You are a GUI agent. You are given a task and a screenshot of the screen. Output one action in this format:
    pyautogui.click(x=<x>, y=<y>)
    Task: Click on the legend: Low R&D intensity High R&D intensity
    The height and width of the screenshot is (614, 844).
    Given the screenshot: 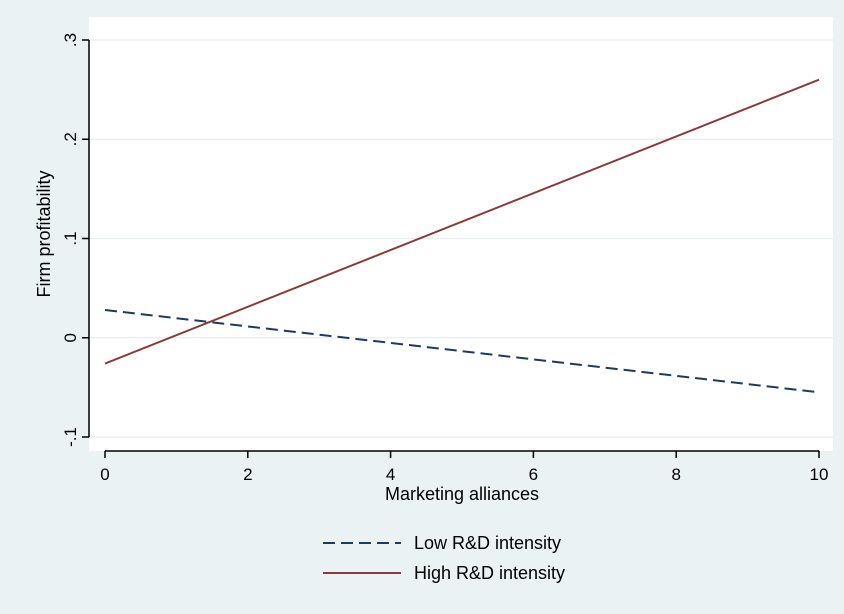 What is the action you would take?
    pyautogui.click(x=444, y=558)
    